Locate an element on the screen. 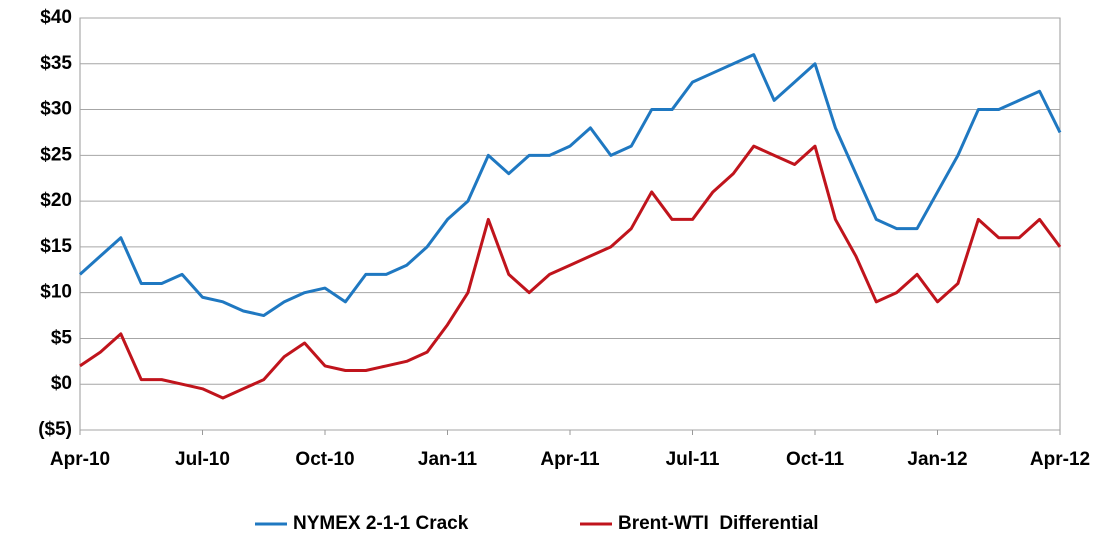 Image resolution: width=1101 pixels, height=544 pixels. y-tick-label: $20 is located at coordinates (56, 200).